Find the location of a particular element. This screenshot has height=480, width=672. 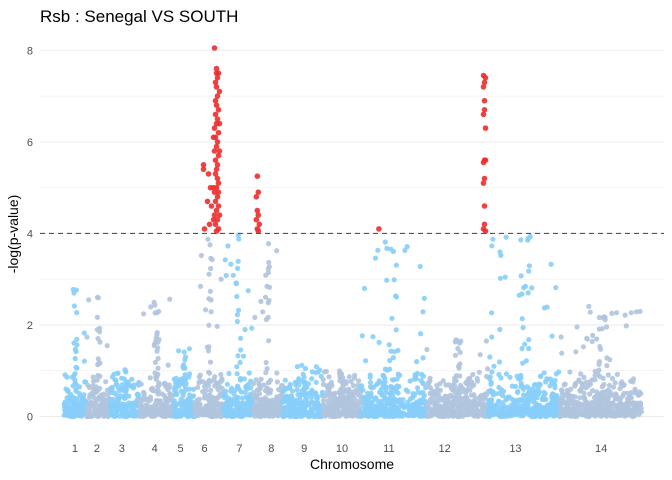

x-tick-label: 5 is located at coordinates (181, 449).